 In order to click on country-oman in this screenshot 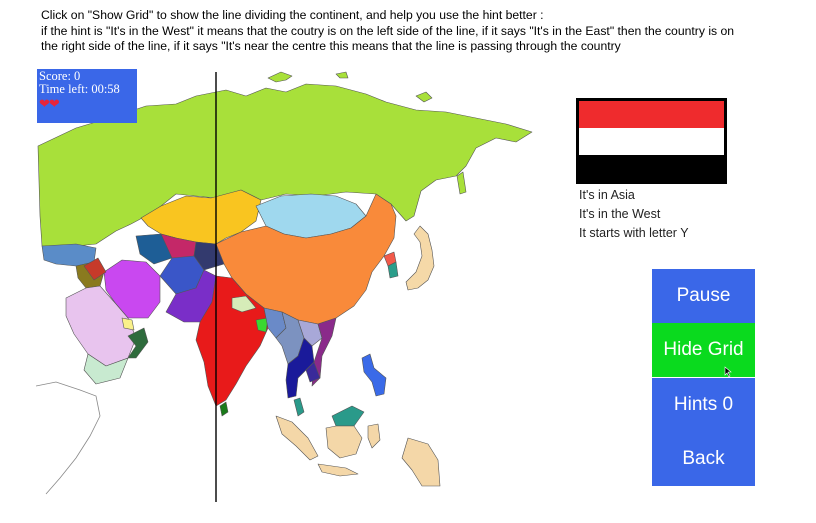, I will do `click(138, 343)`.